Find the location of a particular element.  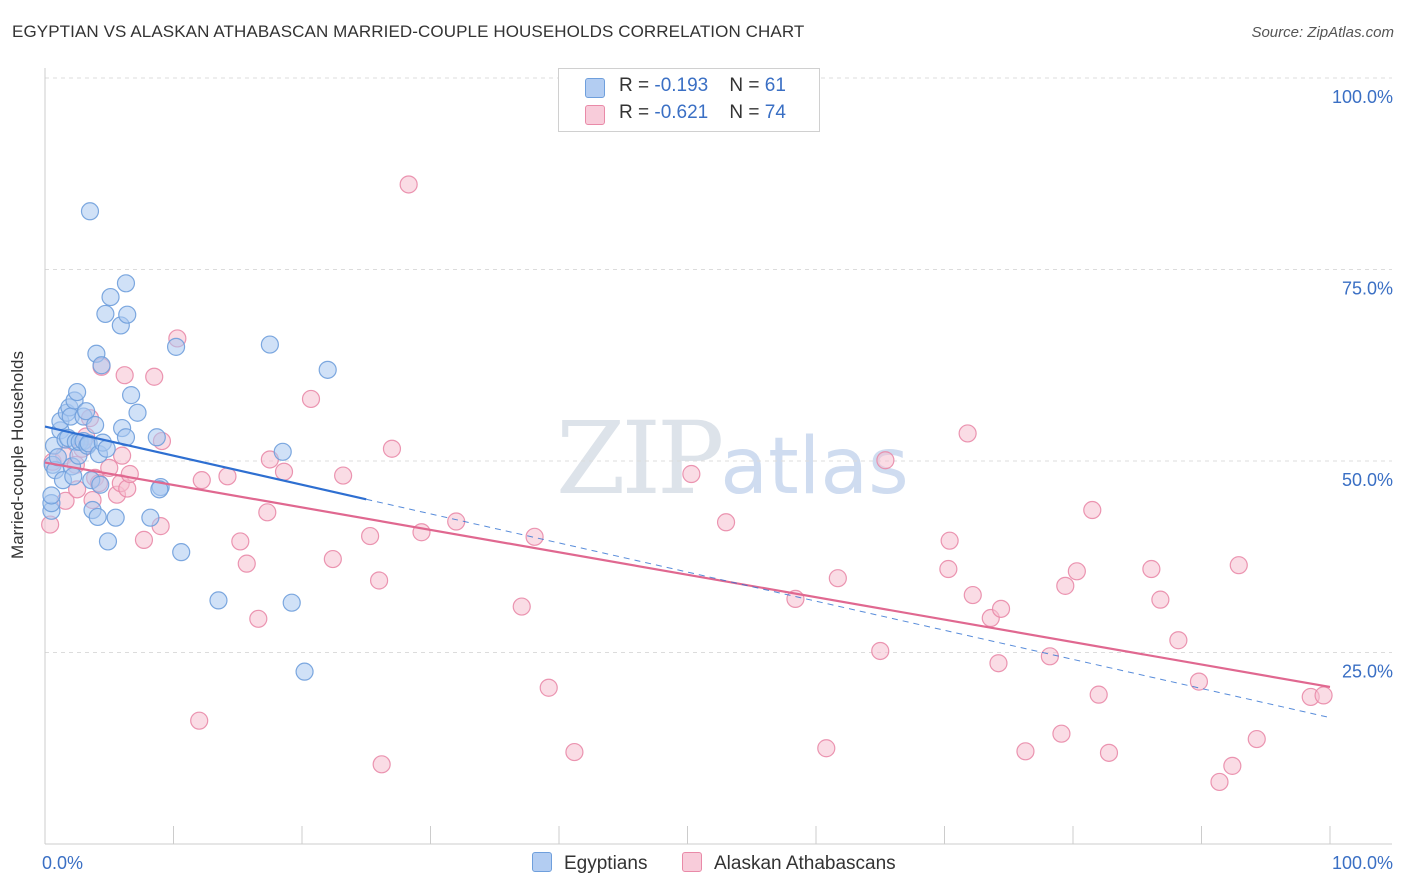

legend-swatch-athabascans is located at coordinates (595, 115).